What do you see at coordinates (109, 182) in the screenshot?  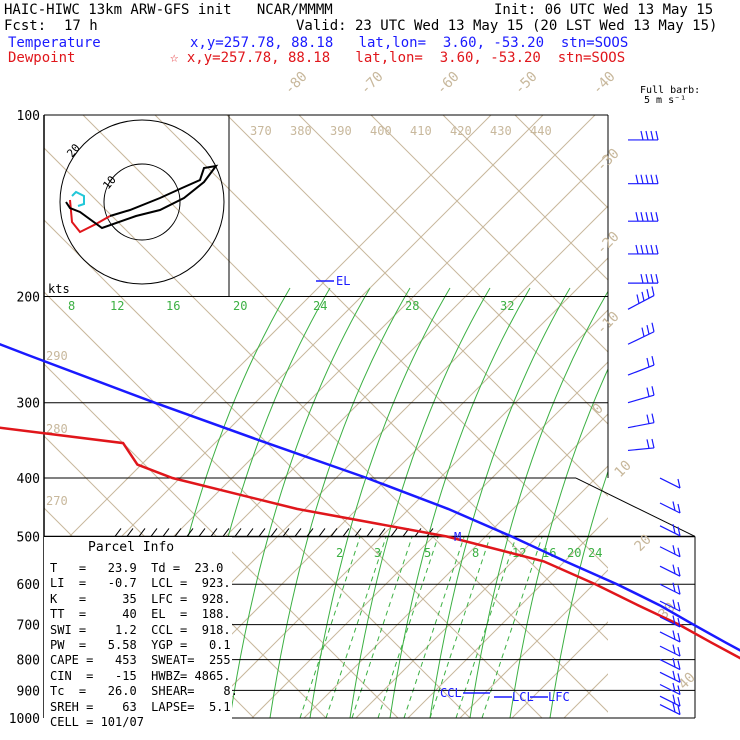 I see `hodograph-ring-label-10: 10` at bounding box center [109, 182].